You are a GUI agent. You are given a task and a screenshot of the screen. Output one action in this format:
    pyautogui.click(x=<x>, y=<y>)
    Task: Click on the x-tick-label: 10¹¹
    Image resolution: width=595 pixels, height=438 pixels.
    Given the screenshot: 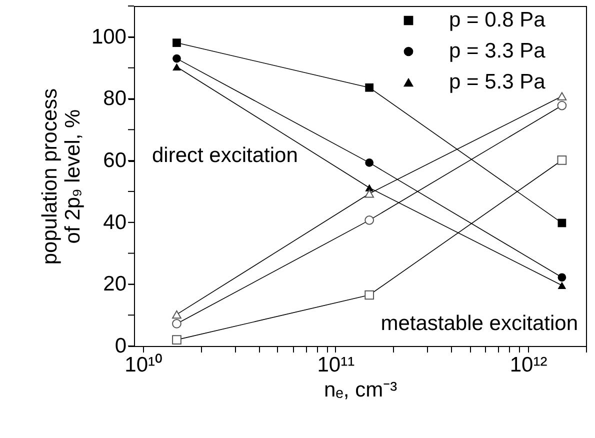 What is the action you would take?
    pyautogui.click(x=336, y=365)
    